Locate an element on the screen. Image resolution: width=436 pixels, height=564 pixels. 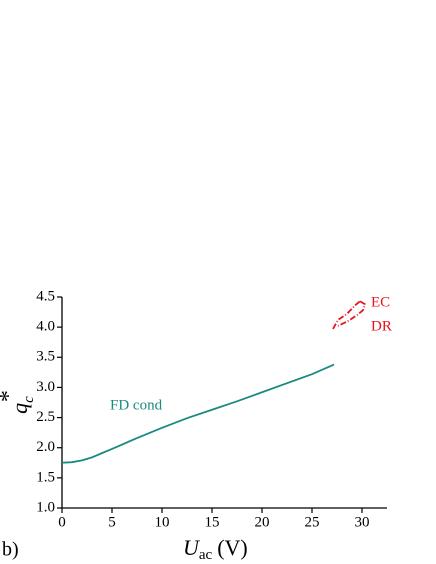
x-tick-label: 0 is located at coordinates (62, 522).